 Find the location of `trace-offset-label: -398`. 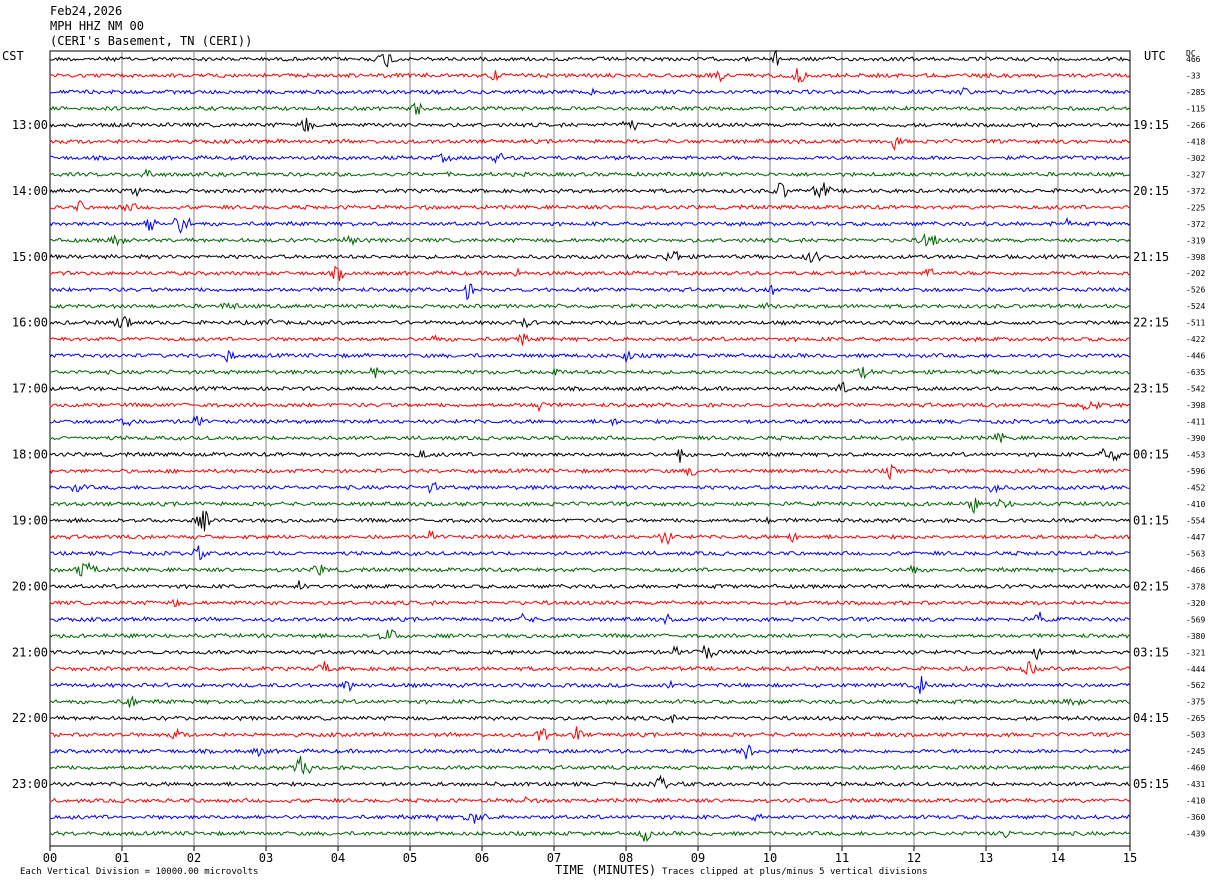

trace-offset-label: -398 is located at coordinates (1195, 405).